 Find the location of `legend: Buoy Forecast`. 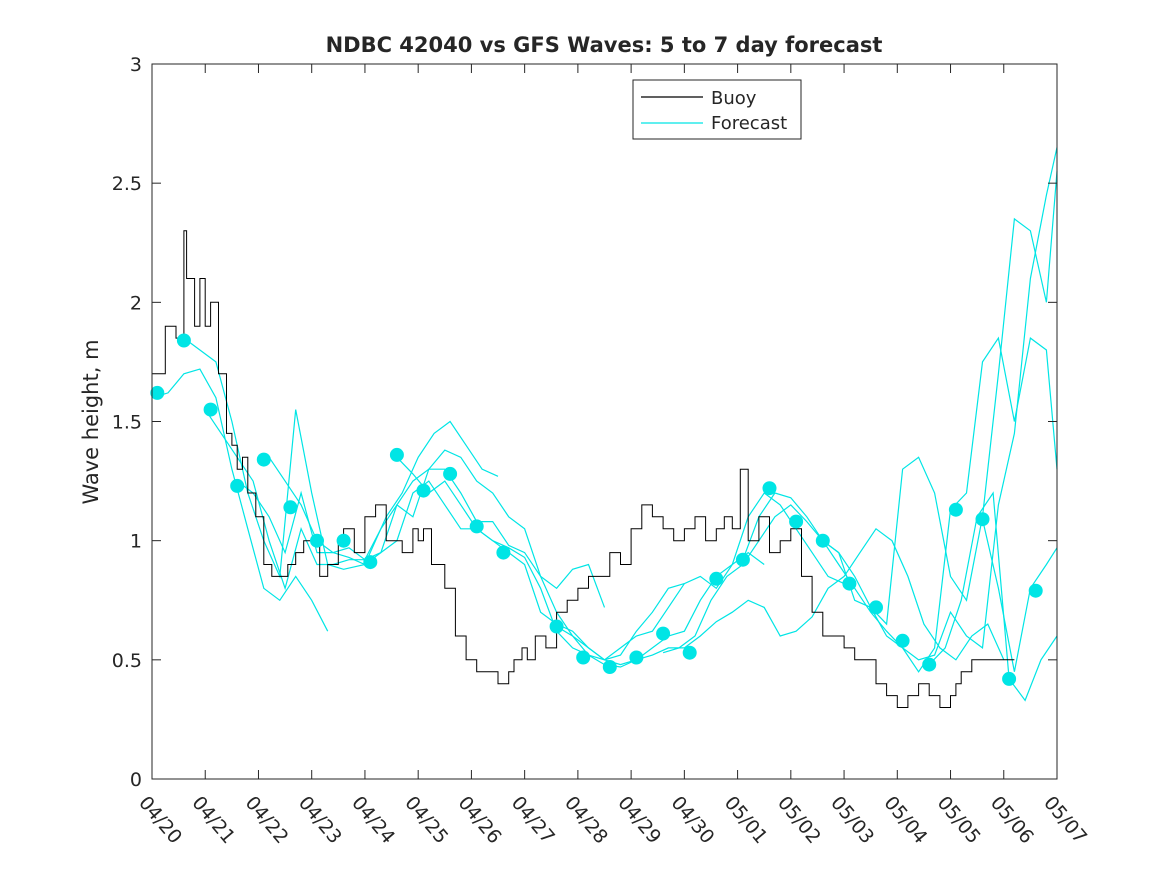

legend: Buoy Forecast is located at coordinates (717, 109).